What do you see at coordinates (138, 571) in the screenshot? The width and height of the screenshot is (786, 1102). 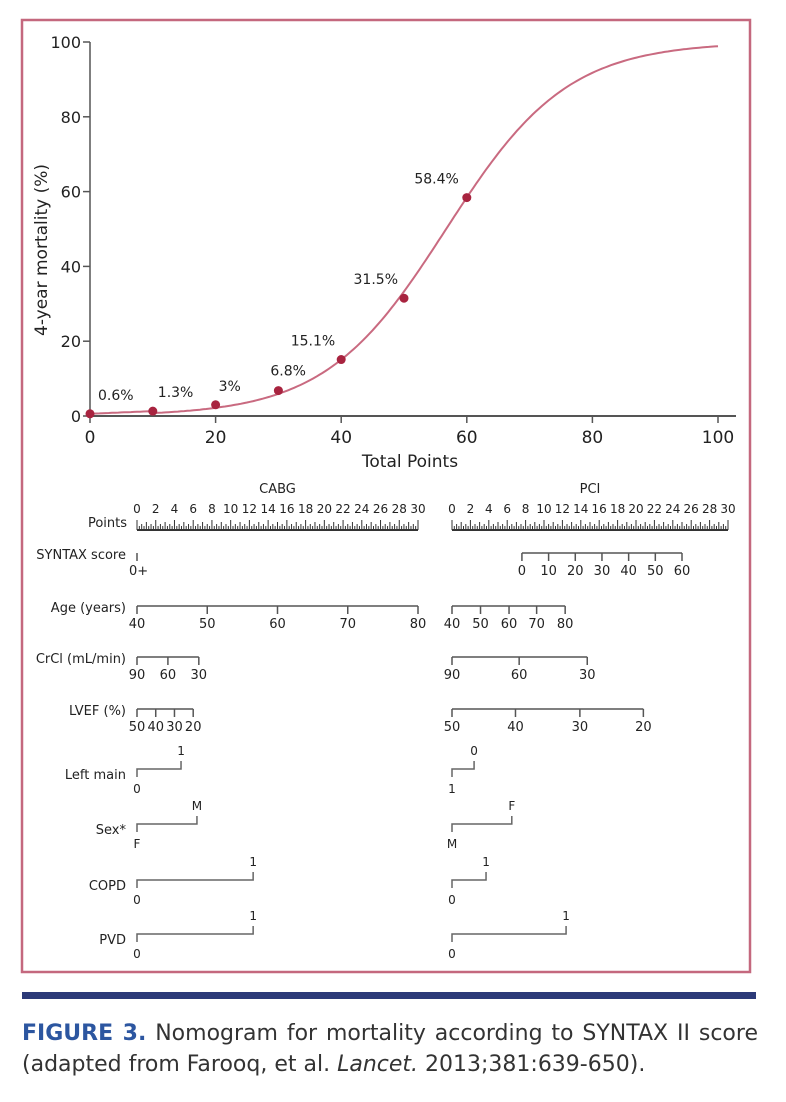 I see `scale-label: 0+` at bounding box center [138, 571].